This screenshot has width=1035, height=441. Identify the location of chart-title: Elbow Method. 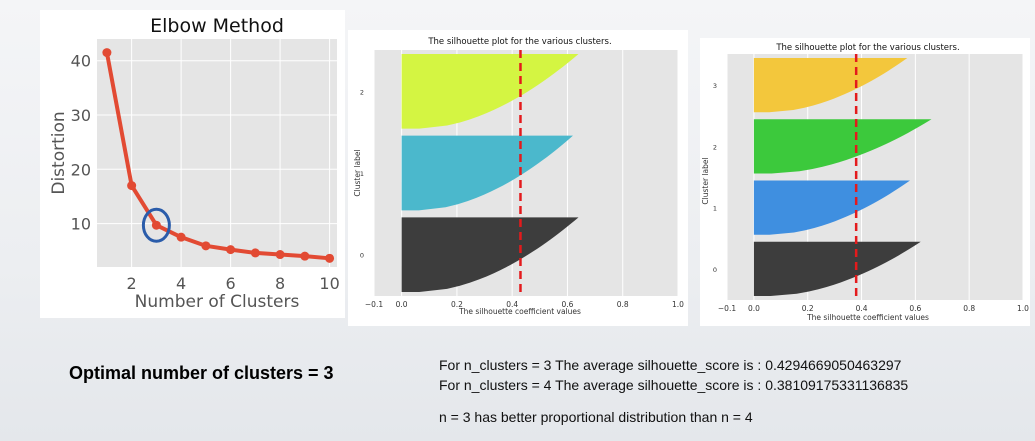
(217, 26).